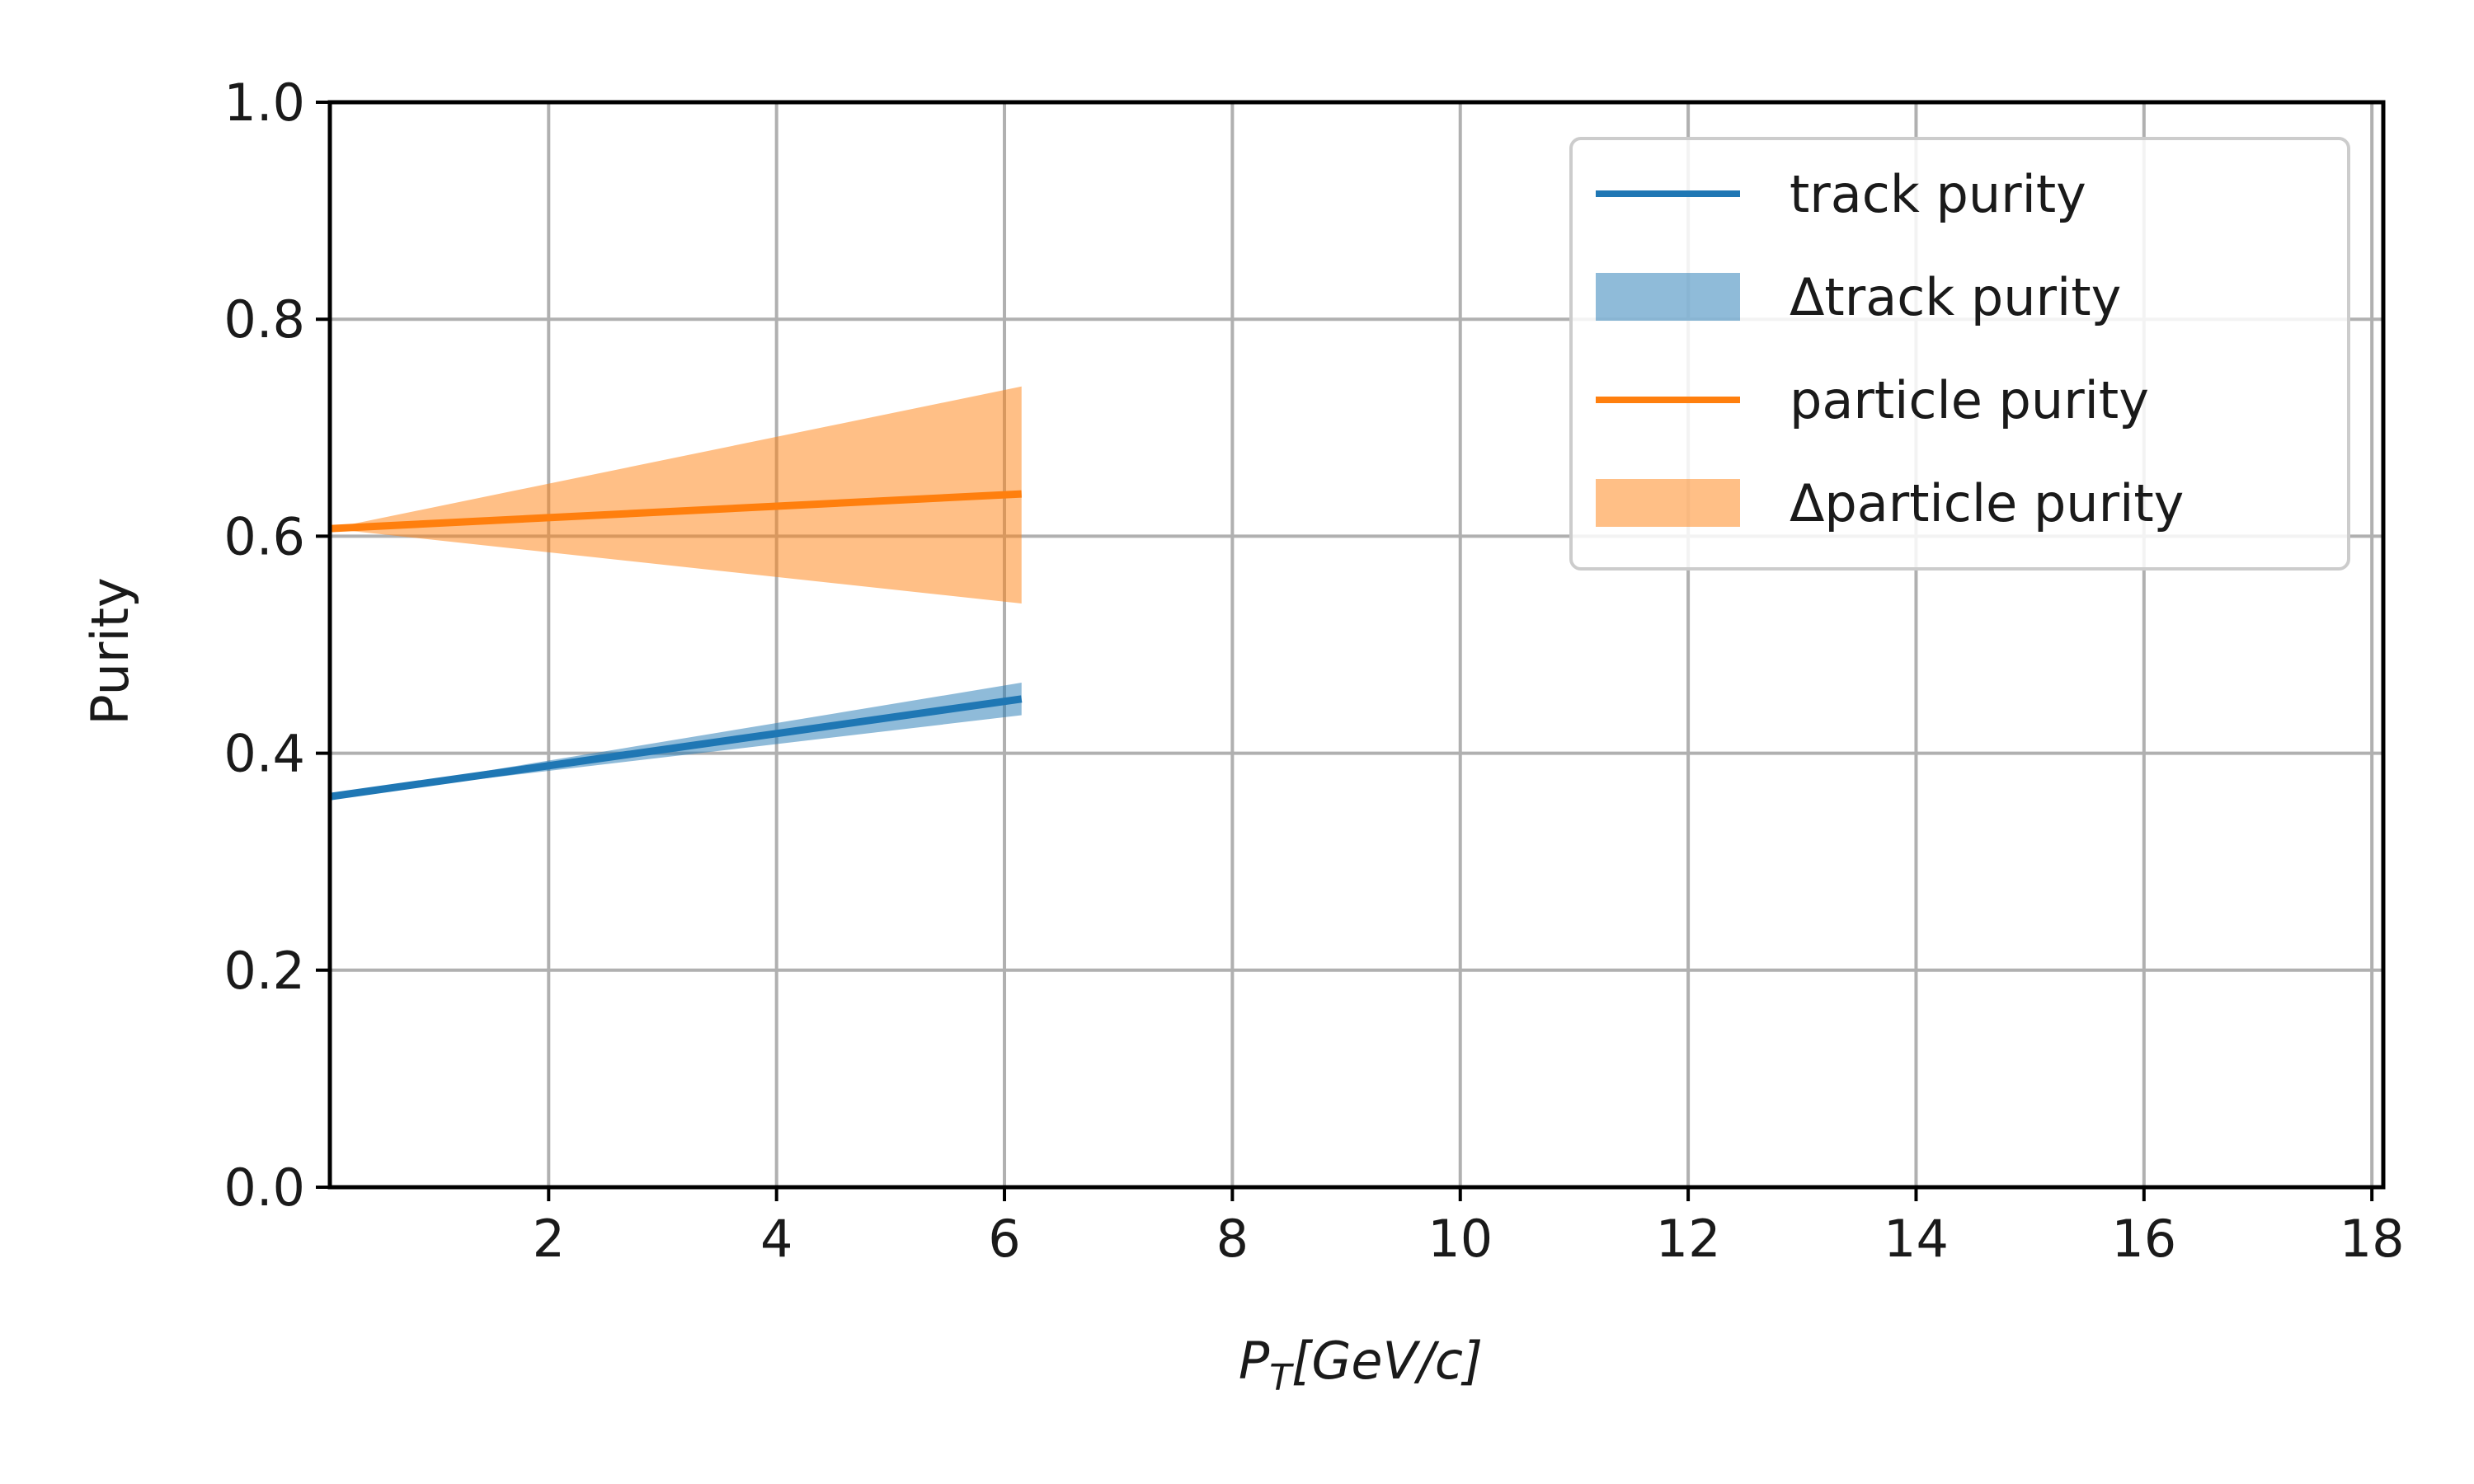 This screenshot has width=2474, height=1484. I want to click on x-axis-title-sub: T, so click(1281, 1378).